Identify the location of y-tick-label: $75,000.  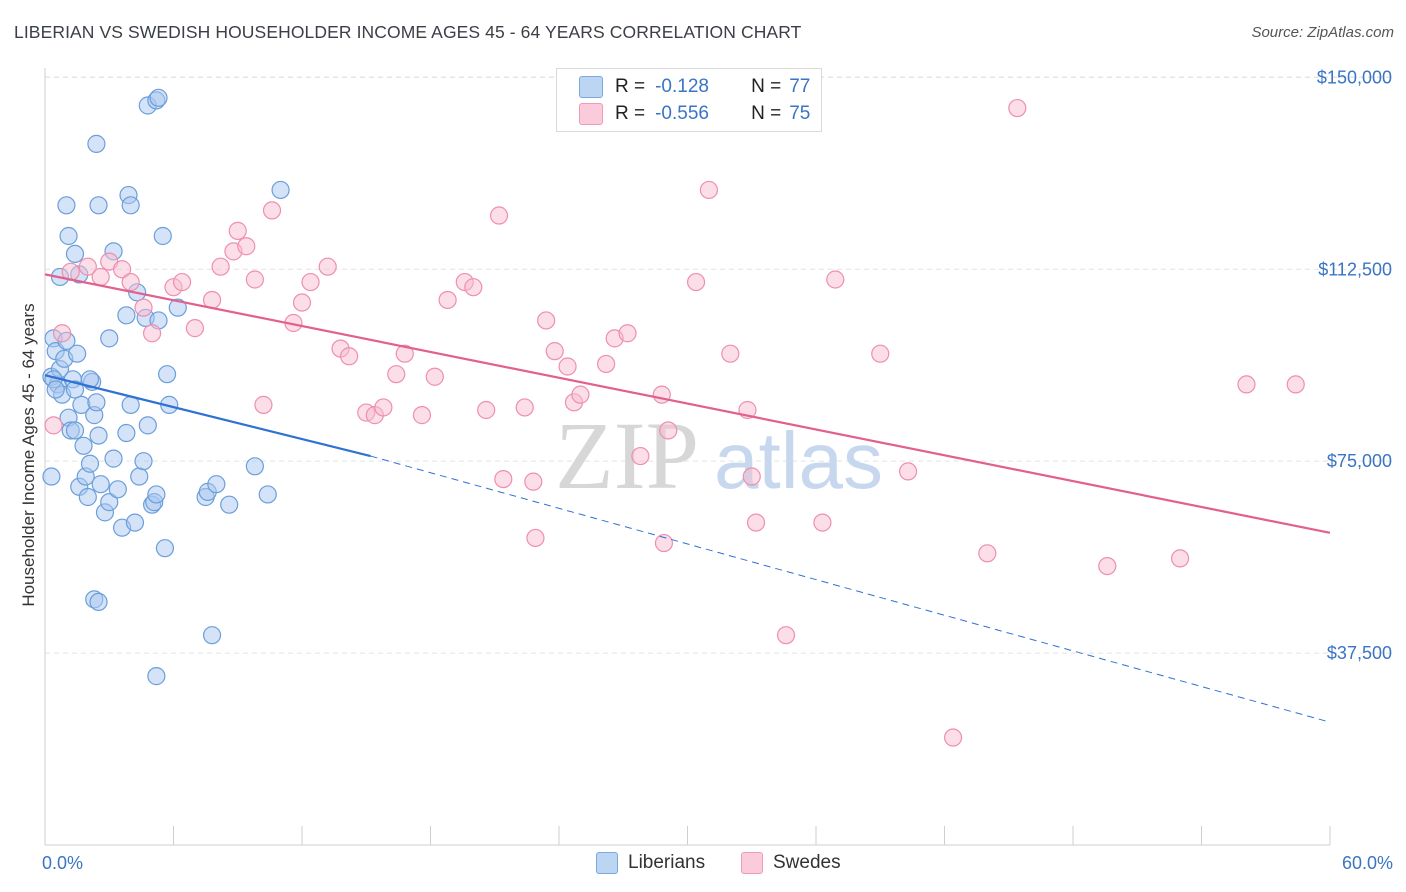
(1359, 461).